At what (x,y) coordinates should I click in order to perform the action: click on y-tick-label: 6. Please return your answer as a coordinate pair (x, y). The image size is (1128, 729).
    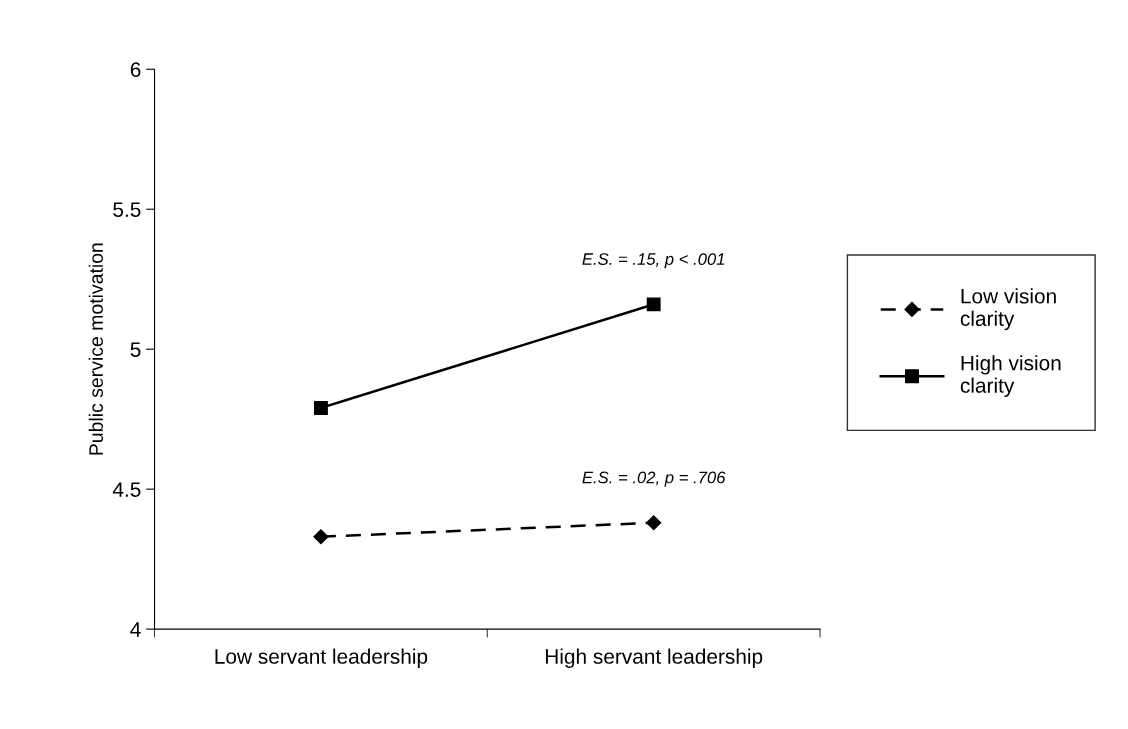
    Looking at the image, I should click on (135, 70).